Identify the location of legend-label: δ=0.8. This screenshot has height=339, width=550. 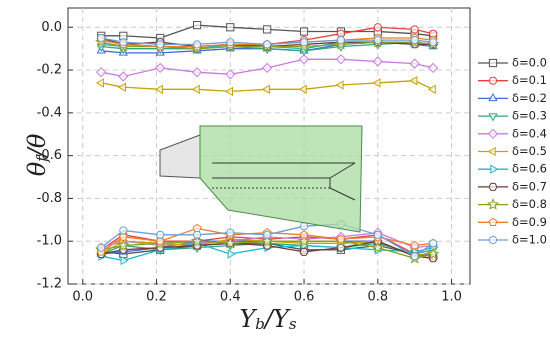
(529, 204).